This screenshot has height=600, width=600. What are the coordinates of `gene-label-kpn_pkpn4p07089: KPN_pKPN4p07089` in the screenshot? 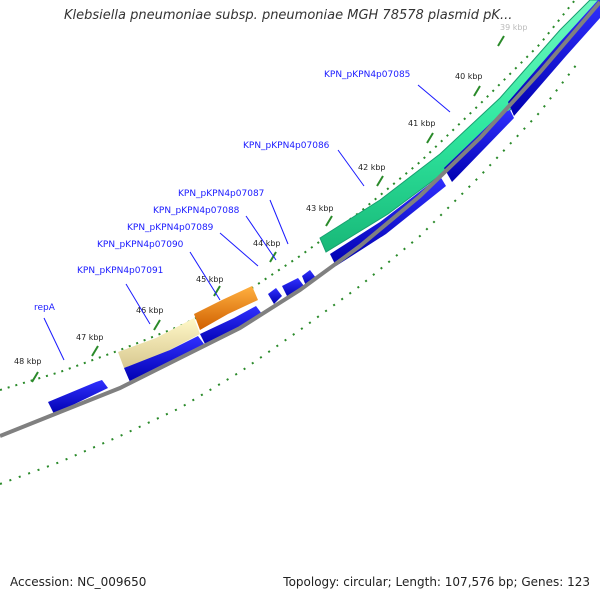 It's located at (170, 228).